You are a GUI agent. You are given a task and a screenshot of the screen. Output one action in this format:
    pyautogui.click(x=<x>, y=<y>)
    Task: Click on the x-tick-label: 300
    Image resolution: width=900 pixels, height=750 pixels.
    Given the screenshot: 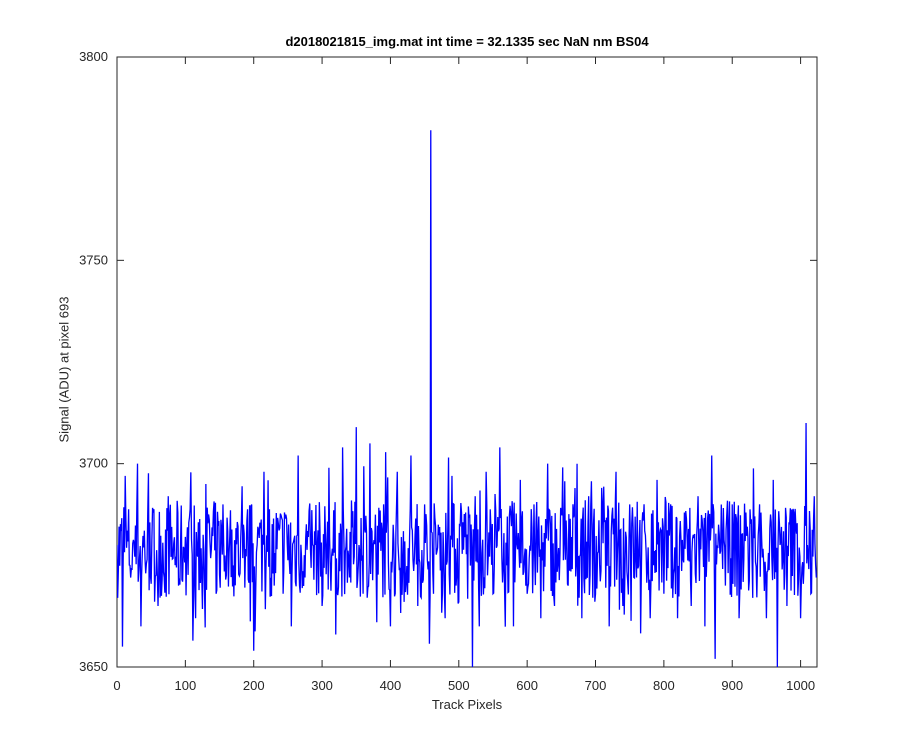 What is the action you would take?
    pyautogui.click(x=322, y=685)
    